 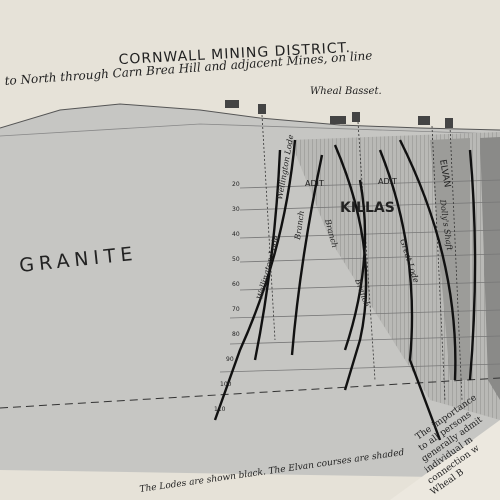 What do you see at coordinates (367, 208) in the screenshot?
I see `killas-label: KILLAS` at bounding box center [367, 208].